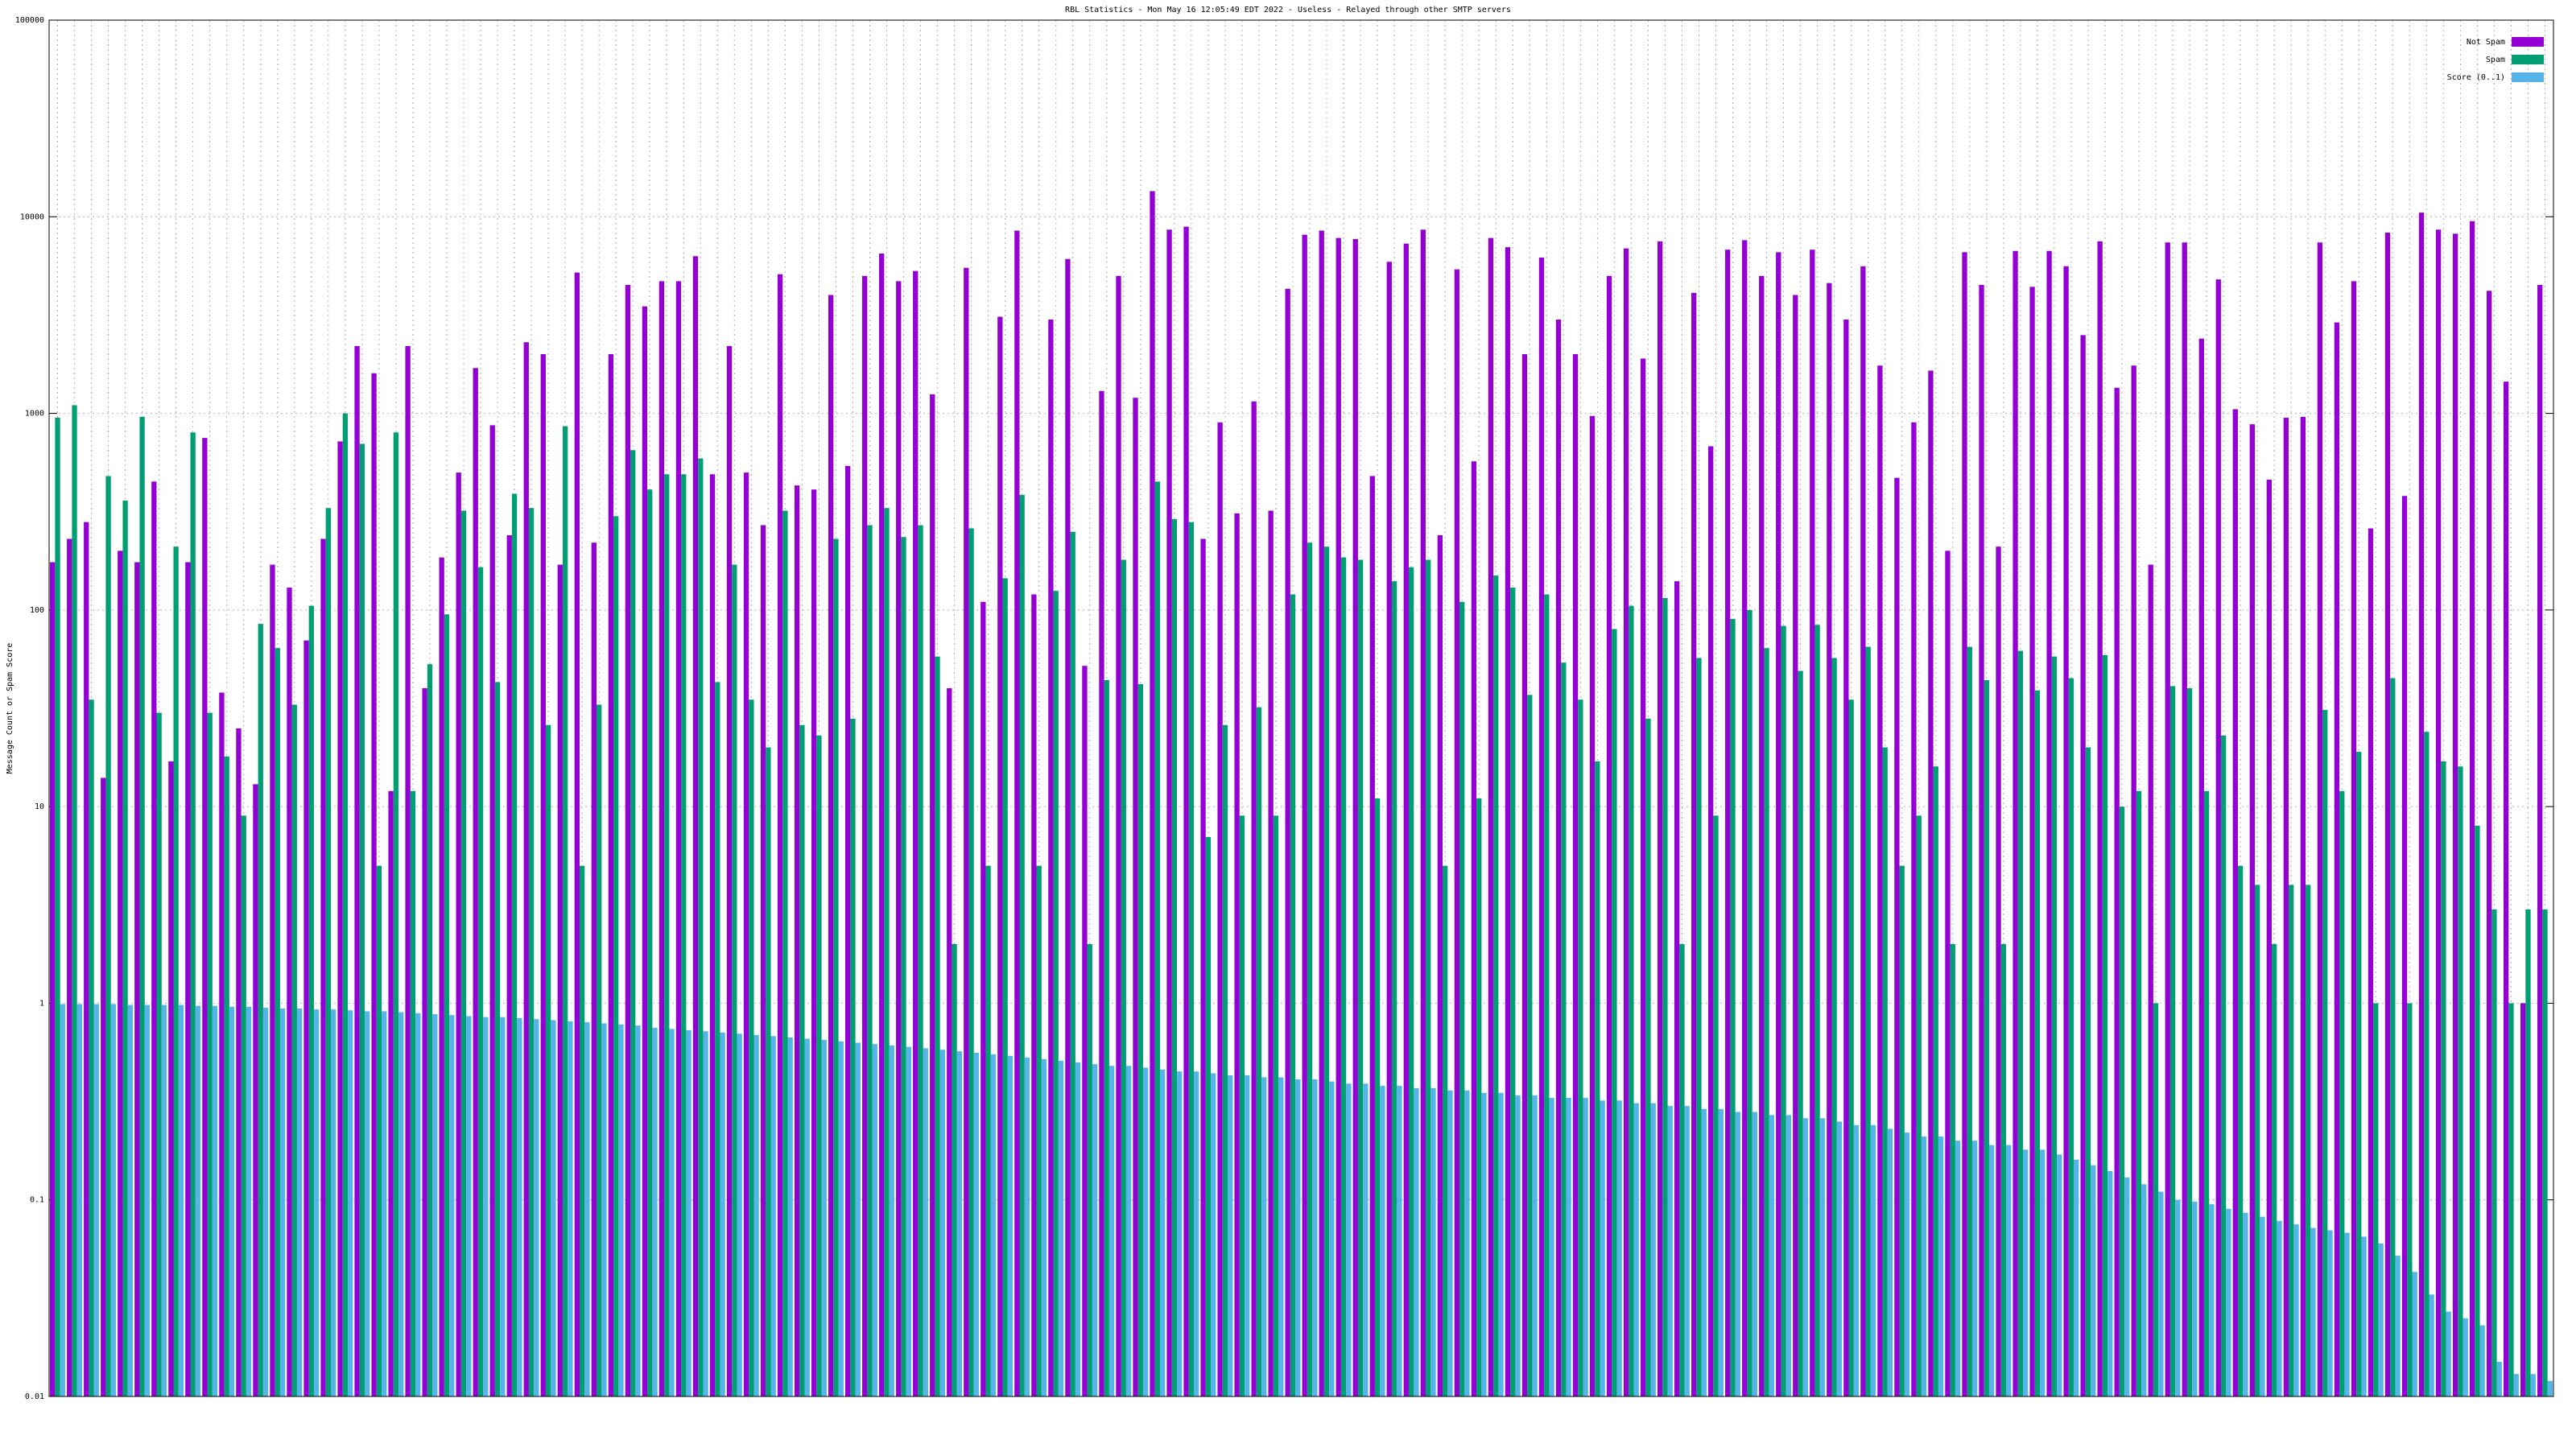  What do you see at coordinates (2495, 60) in the screenshot?
I see `legend-label: Spam` at bounding box center [2495, 60].